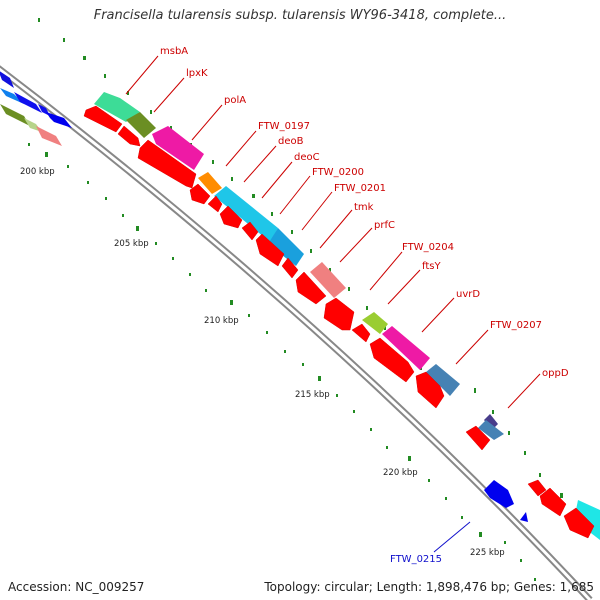 This screenshot has width=600, height=600. What do you see at coordinates (221, 321) in the screenshot?
I see `ruler-label-210: 210 kbp` at bounding box center [221, 321].